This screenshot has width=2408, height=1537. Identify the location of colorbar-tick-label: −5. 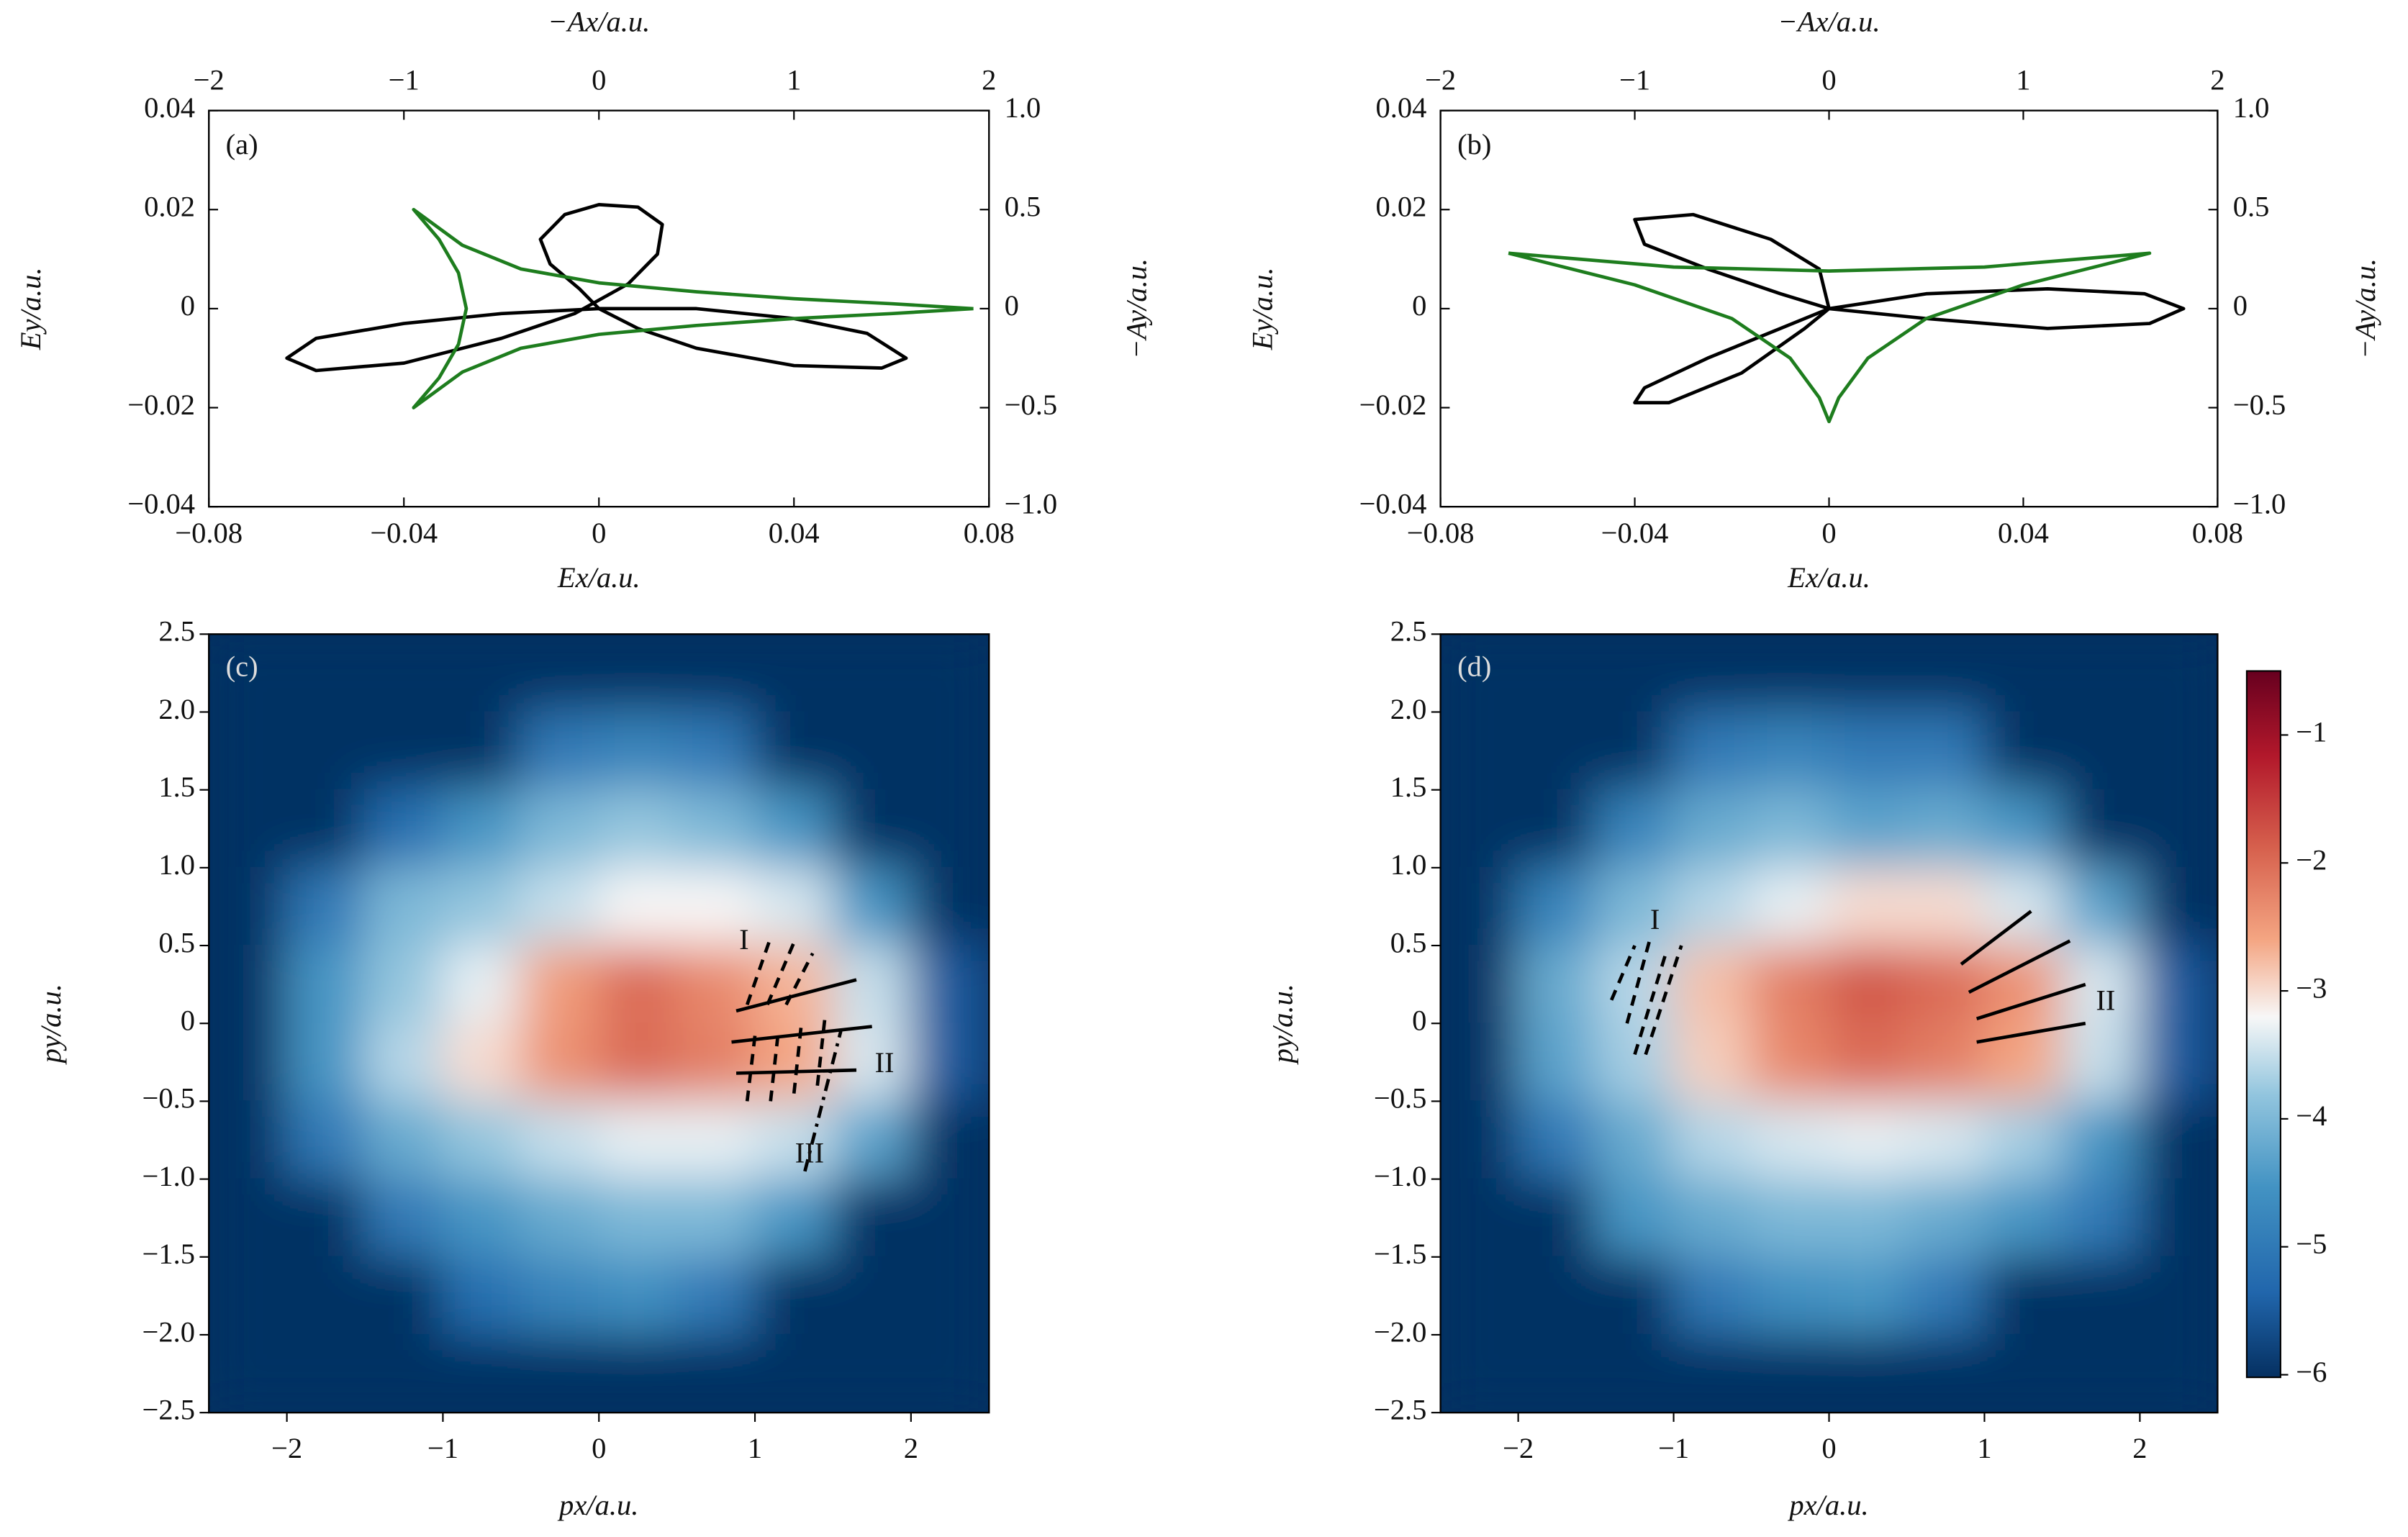
(2311, 1244).